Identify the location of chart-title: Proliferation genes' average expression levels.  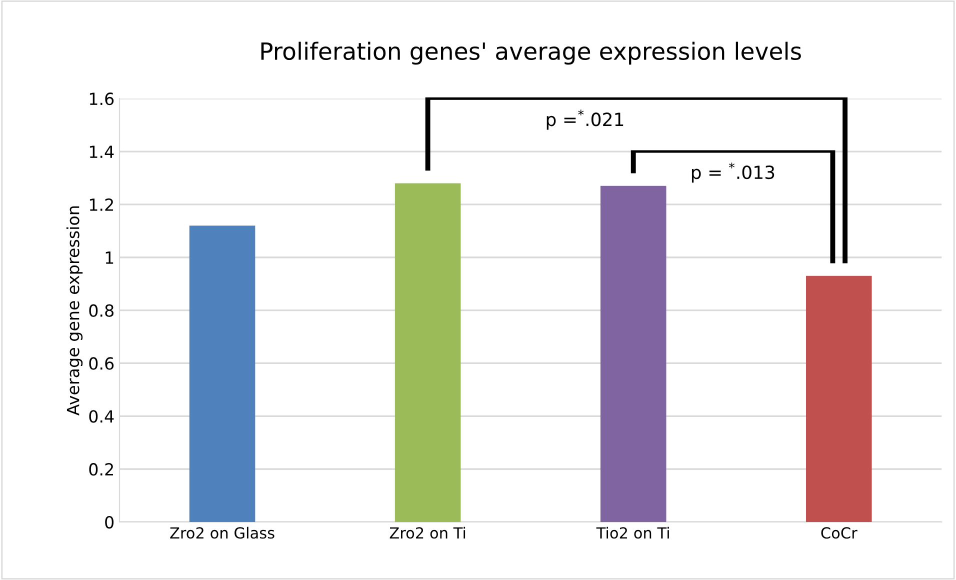
(531, 53).